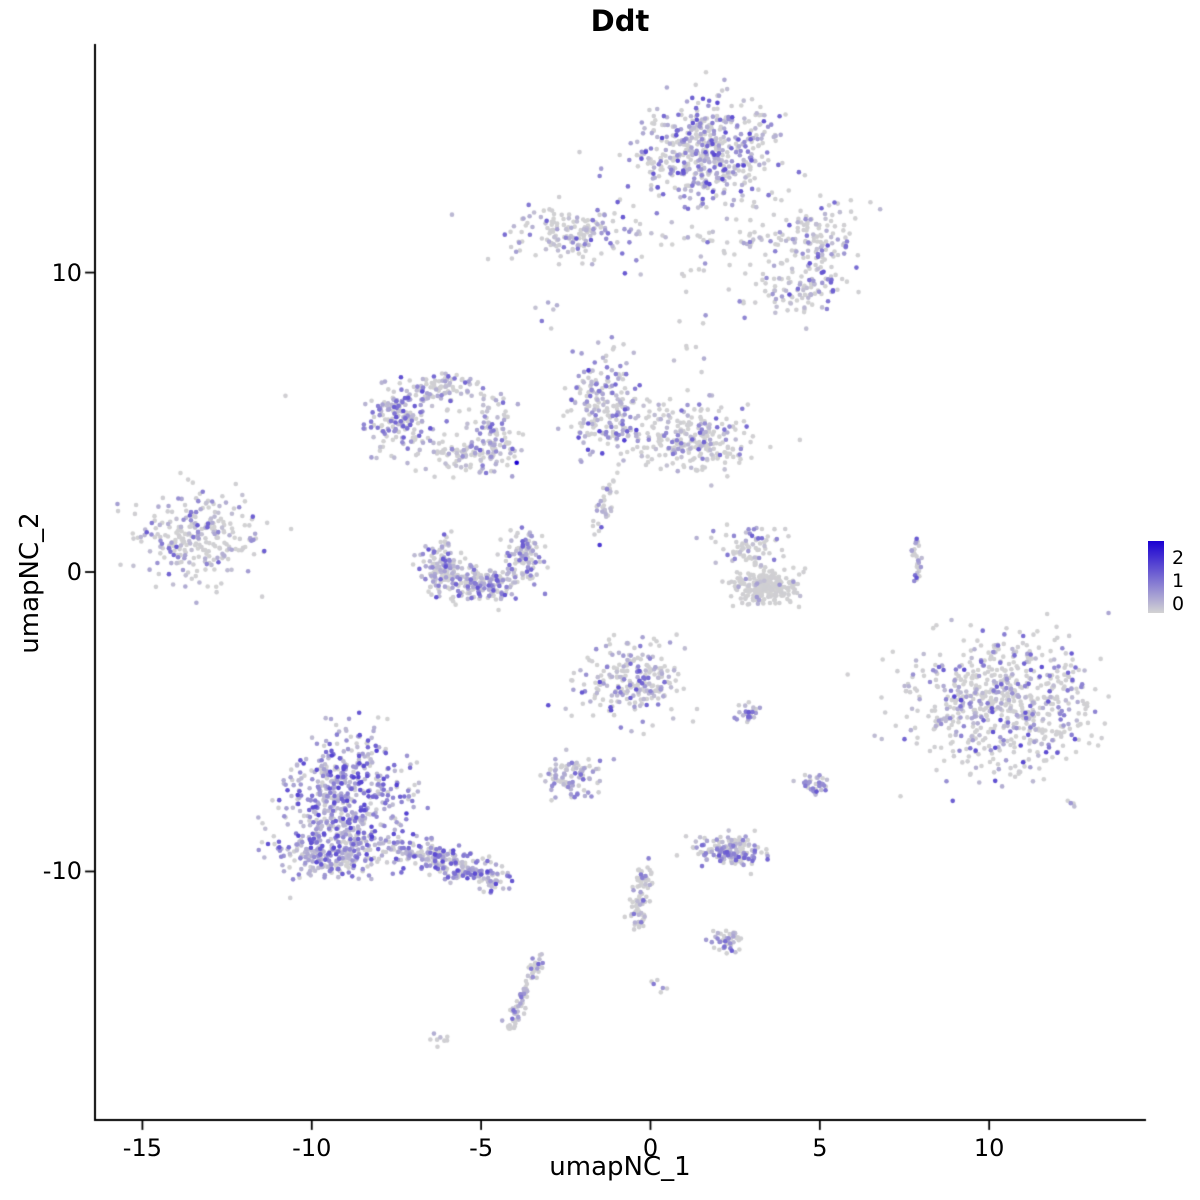  Describe the element at coordinates (62, 871) in the screenshot. I see `y-tick-label: -10` at that location.